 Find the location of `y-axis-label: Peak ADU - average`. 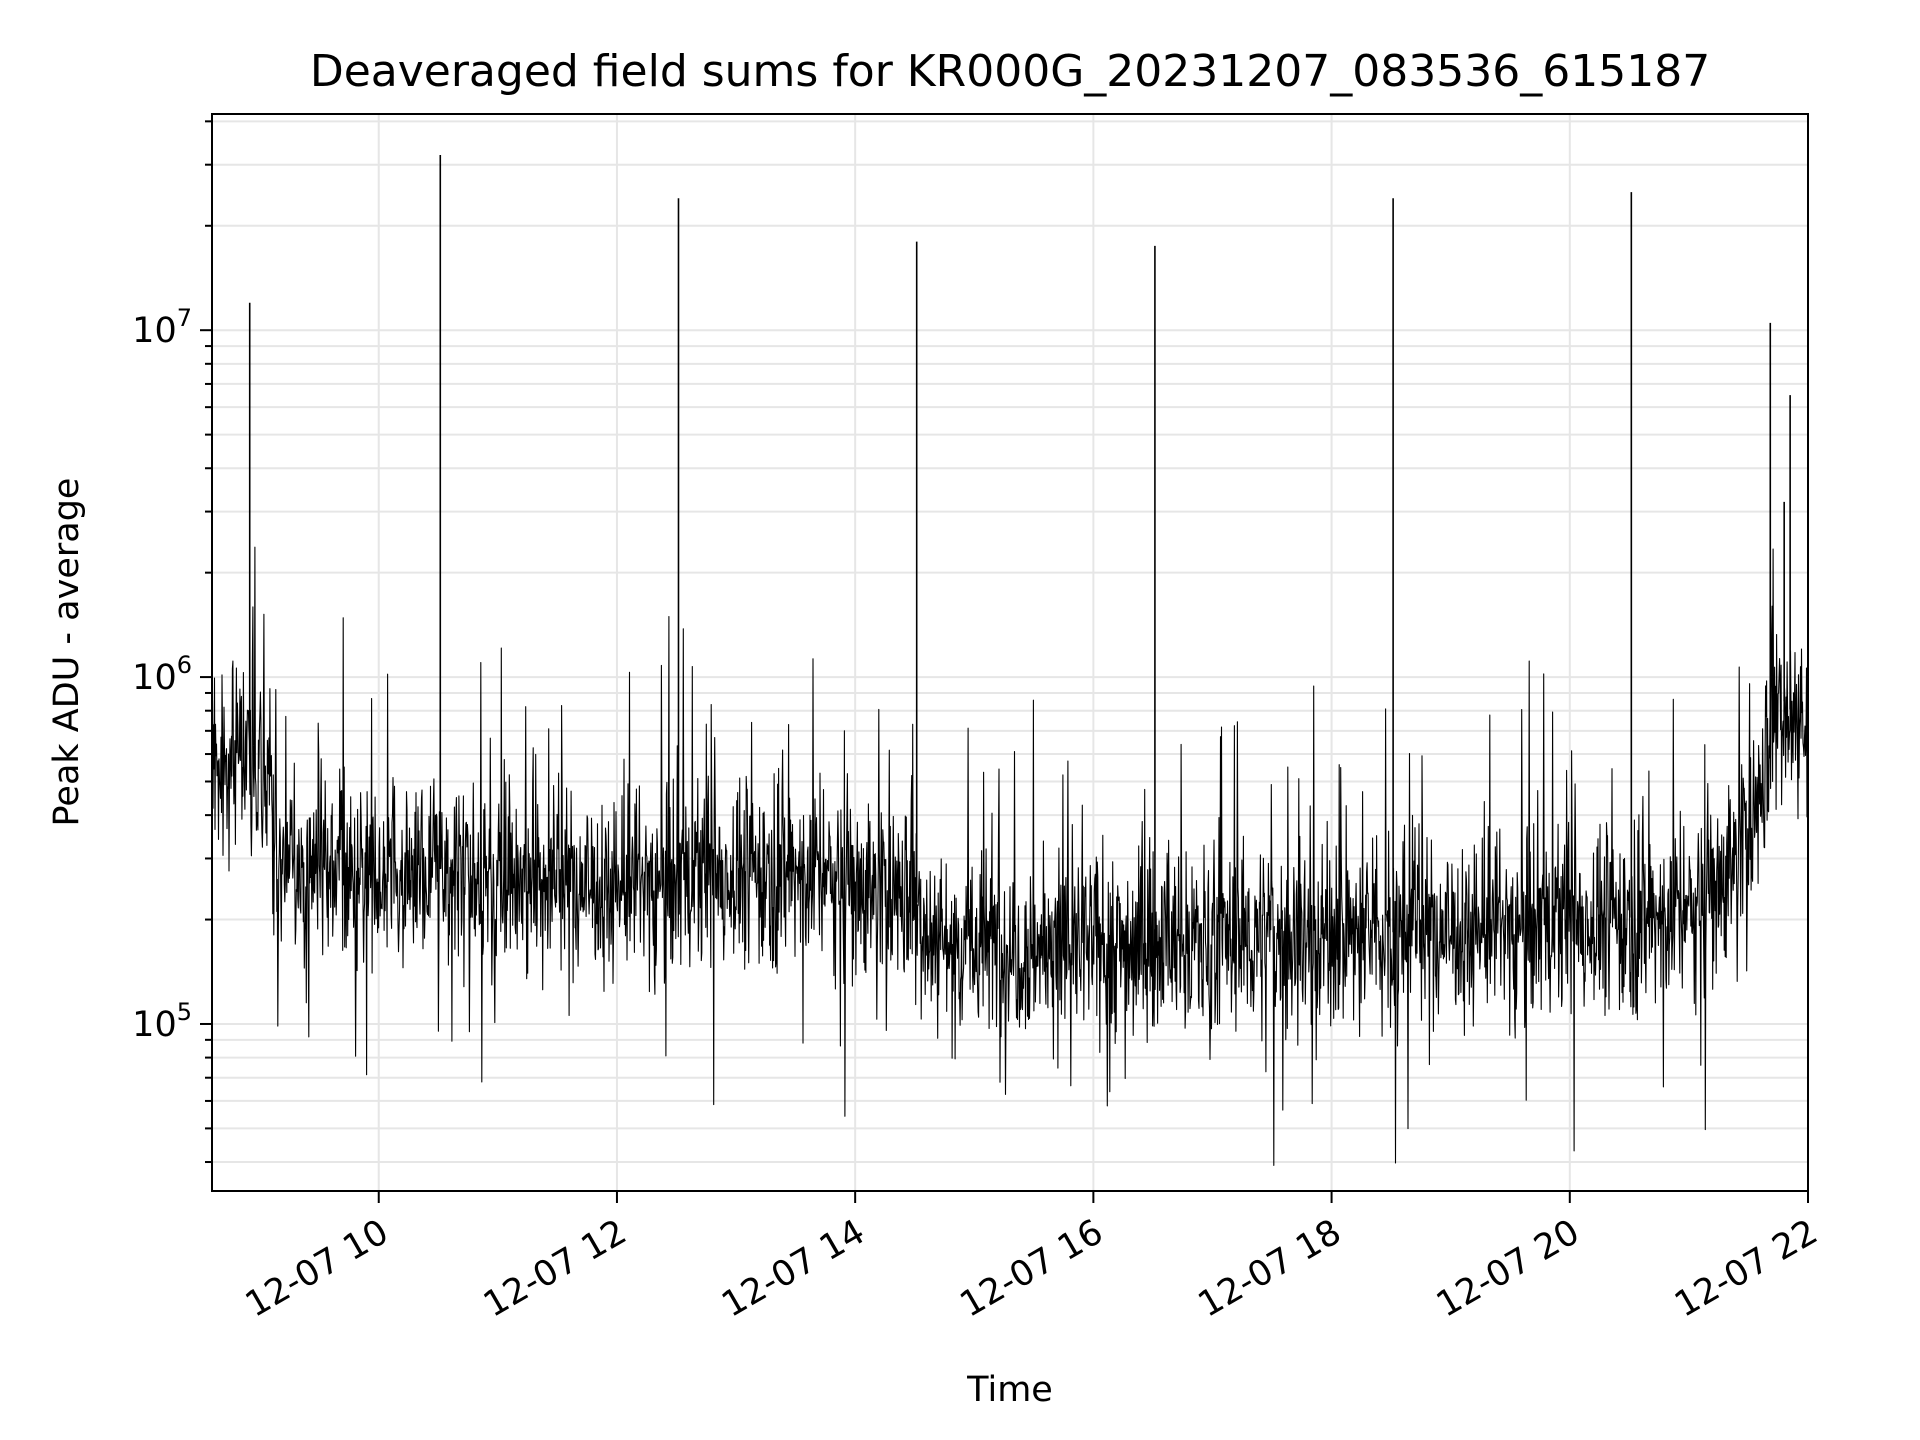

y-axis-label: Peak ADU - average is located at coordinates (67, 652).